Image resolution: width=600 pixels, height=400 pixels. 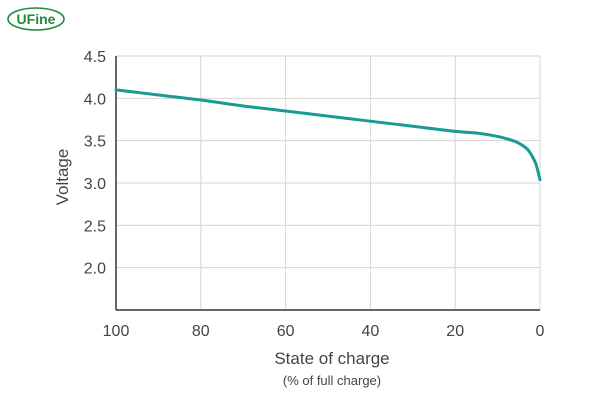 I want to click on y-tick-label-4.5: 4.5, so click(x=95, y=57).